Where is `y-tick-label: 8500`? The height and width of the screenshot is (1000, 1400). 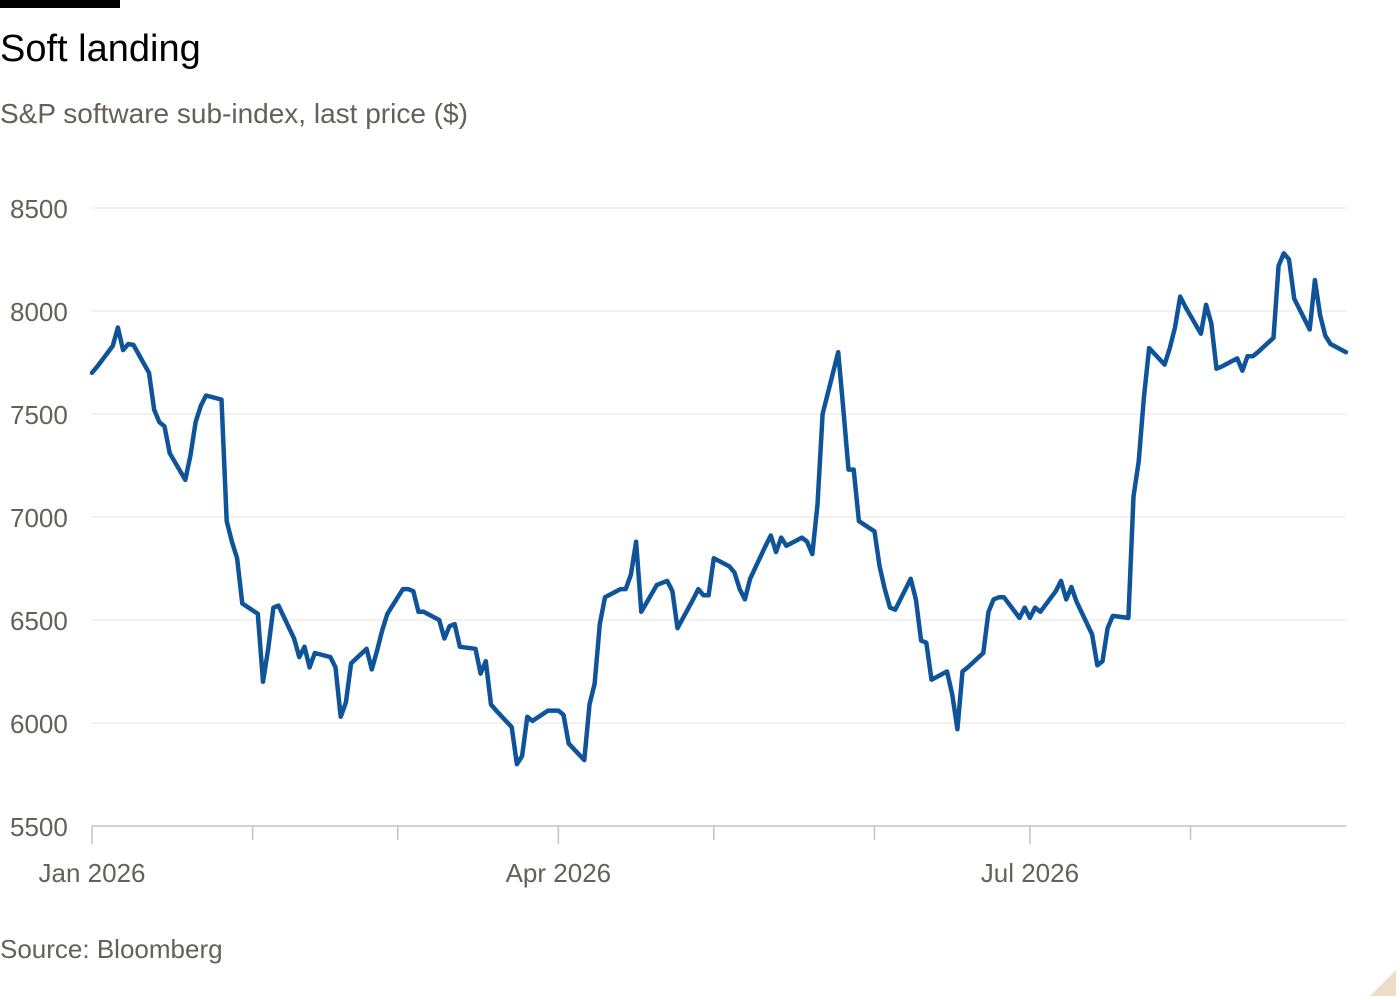 y-tick-label: 8500 is located at coordinates (39, 209).